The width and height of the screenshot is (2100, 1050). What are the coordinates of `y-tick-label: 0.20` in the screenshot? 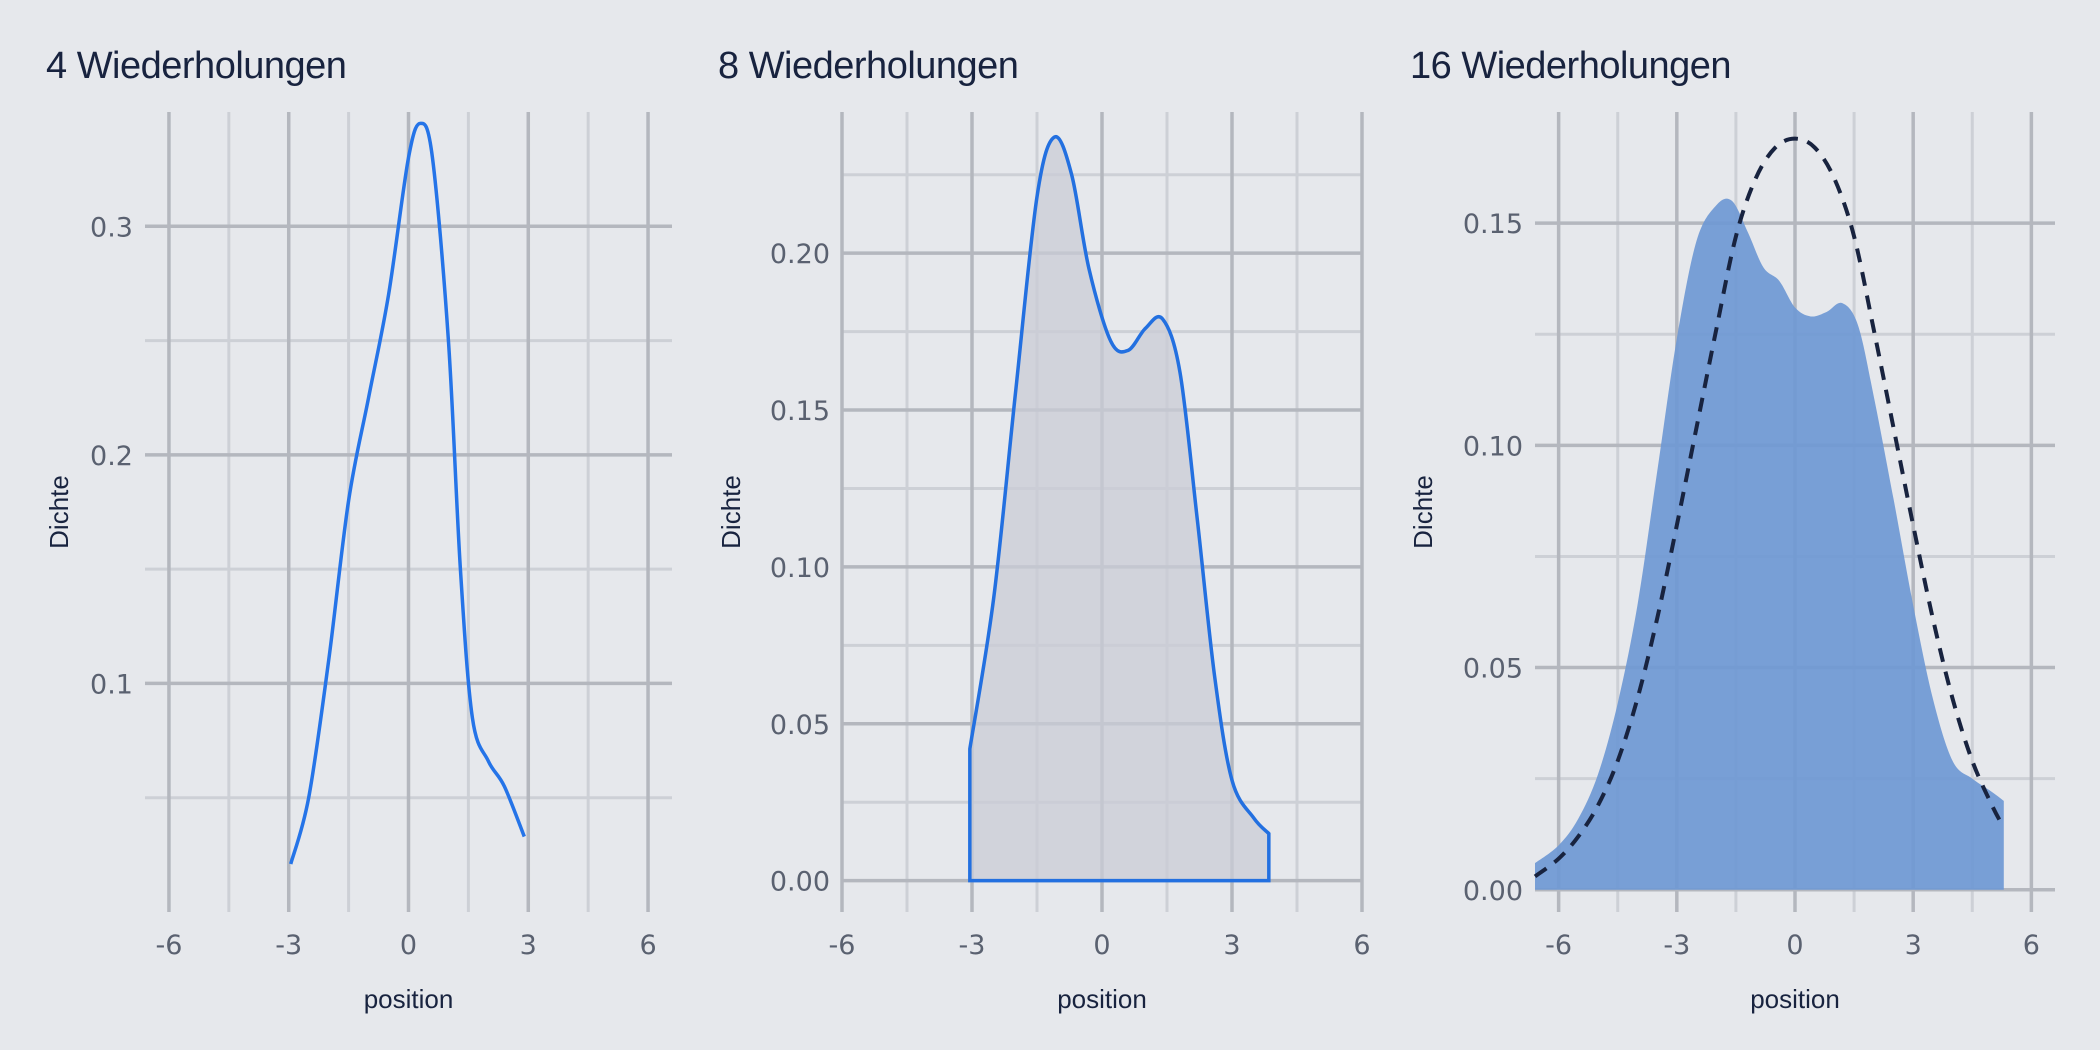 It's located at (800, 254).